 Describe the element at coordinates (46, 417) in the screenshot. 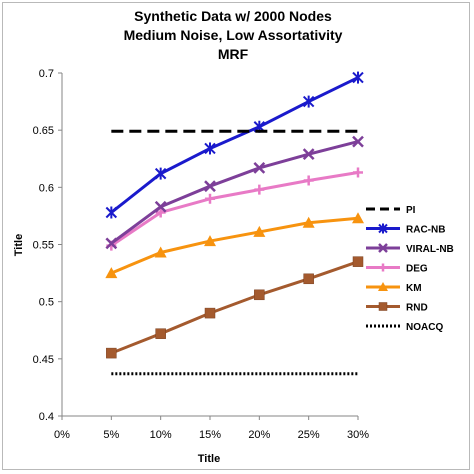

I see `y-tick-label: 0.4` at that location.